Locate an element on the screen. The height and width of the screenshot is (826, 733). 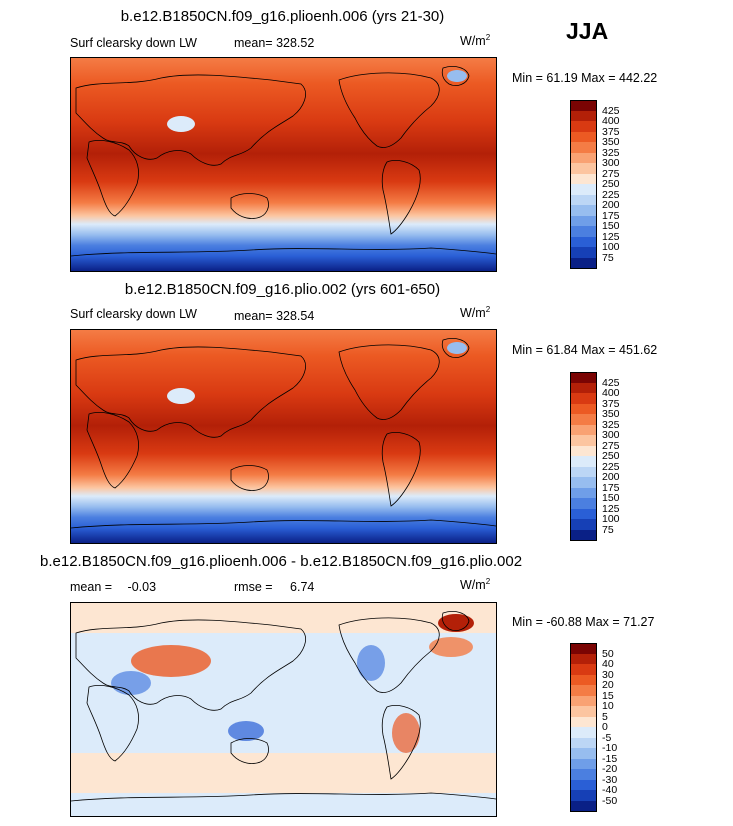
colorbar-tick-label: -50 is located at coordinates (610, 800).